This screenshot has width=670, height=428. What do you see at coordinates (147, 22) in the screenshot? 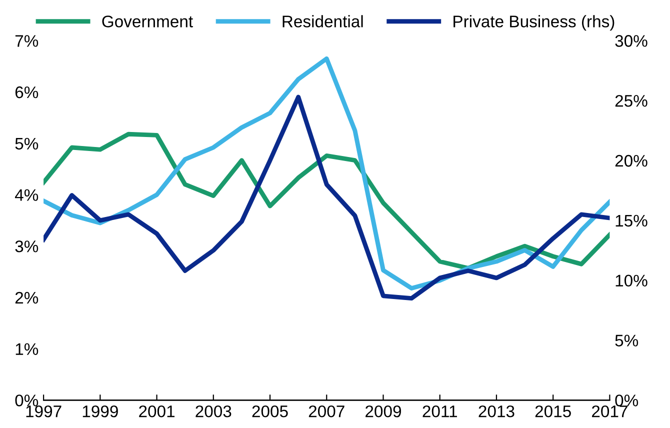
I see `legend-label: Government` at bounding box center [147, 22].